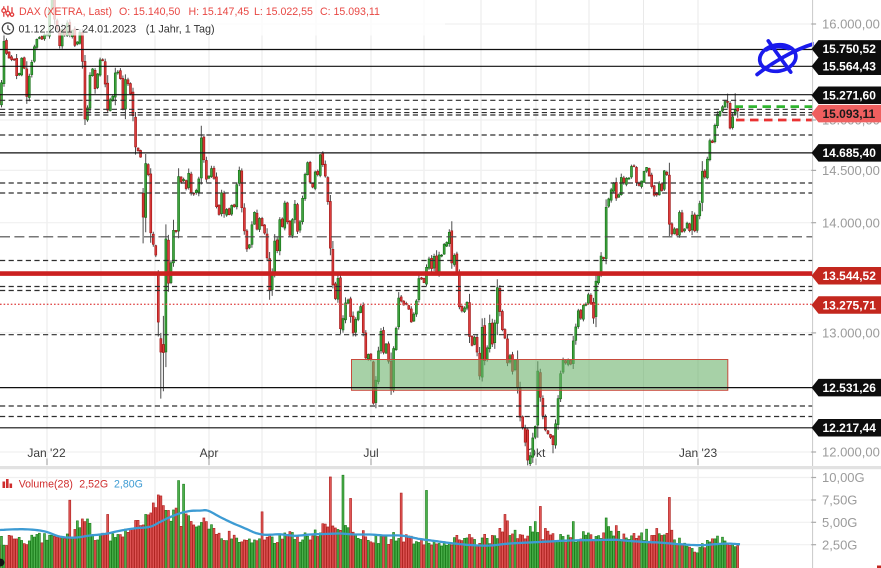 This screenshot has height=568, width=881. Describe the element at coordinates (839, 522) in the screenshot. I see `svg-text: 5,00G` at that location.